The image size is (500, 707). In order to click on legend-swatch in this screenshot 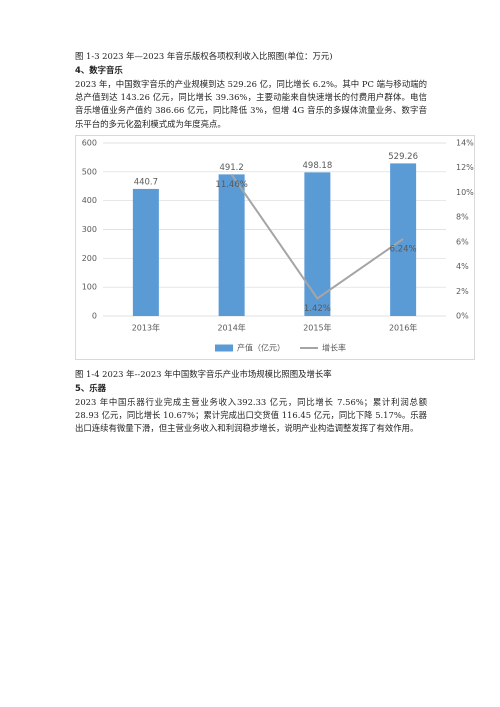, I will do `click(224, 348)`.